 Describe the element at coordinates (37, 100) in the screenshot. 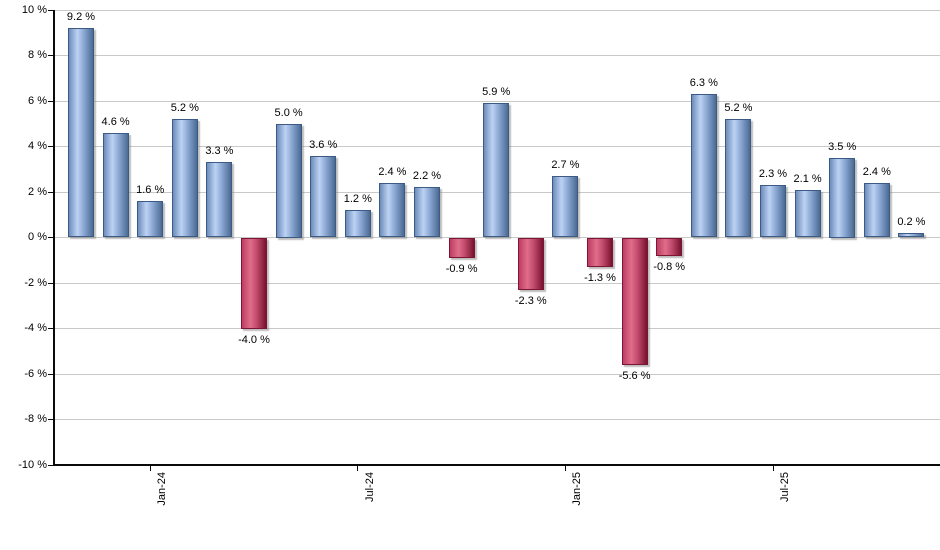

I see `y-tick-label: 6 %` at that location.